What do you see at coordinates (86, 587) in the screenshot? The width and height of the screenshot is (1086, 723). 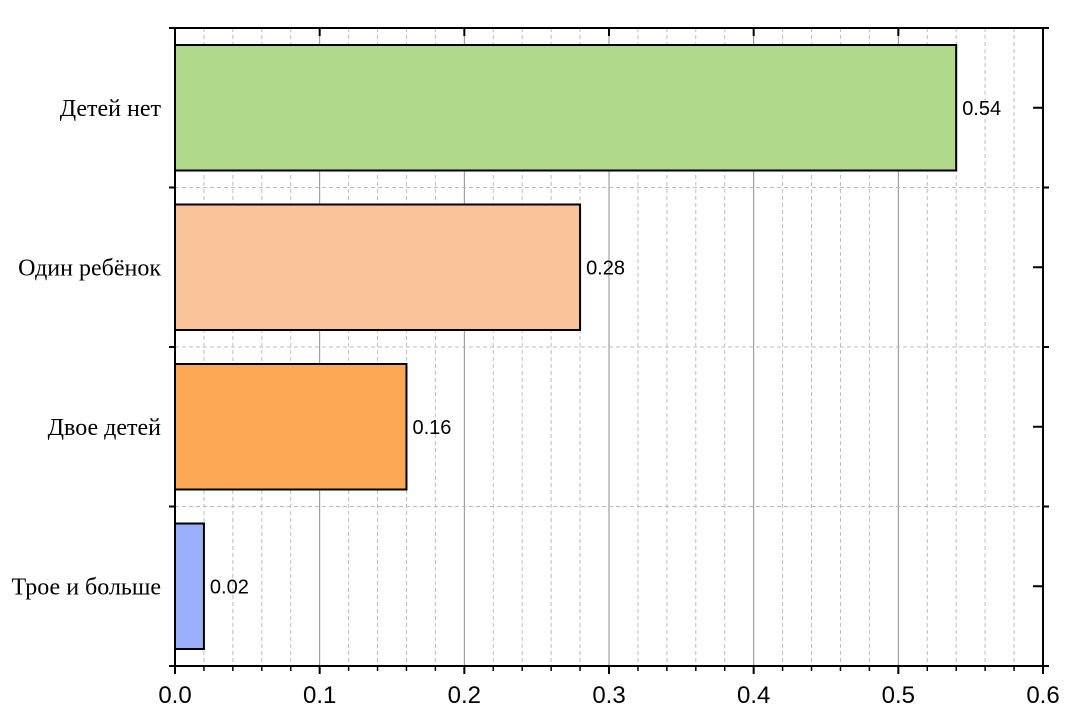 I see `category-label: Трое и больше` at bounding box center [86, 587].